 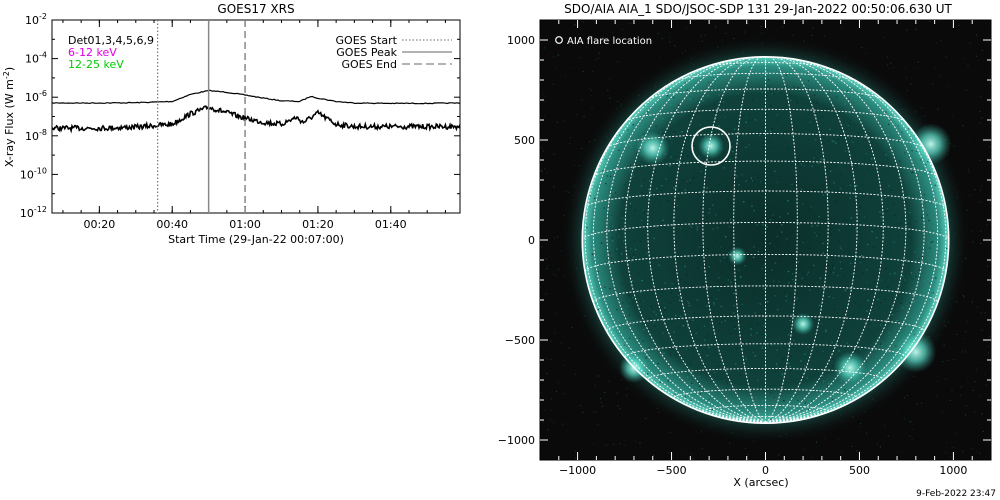 What do you see at coordinates (9, 69) in the screenshot?
I see `goes-y-label-close: )` at bounding box center [9, 69].